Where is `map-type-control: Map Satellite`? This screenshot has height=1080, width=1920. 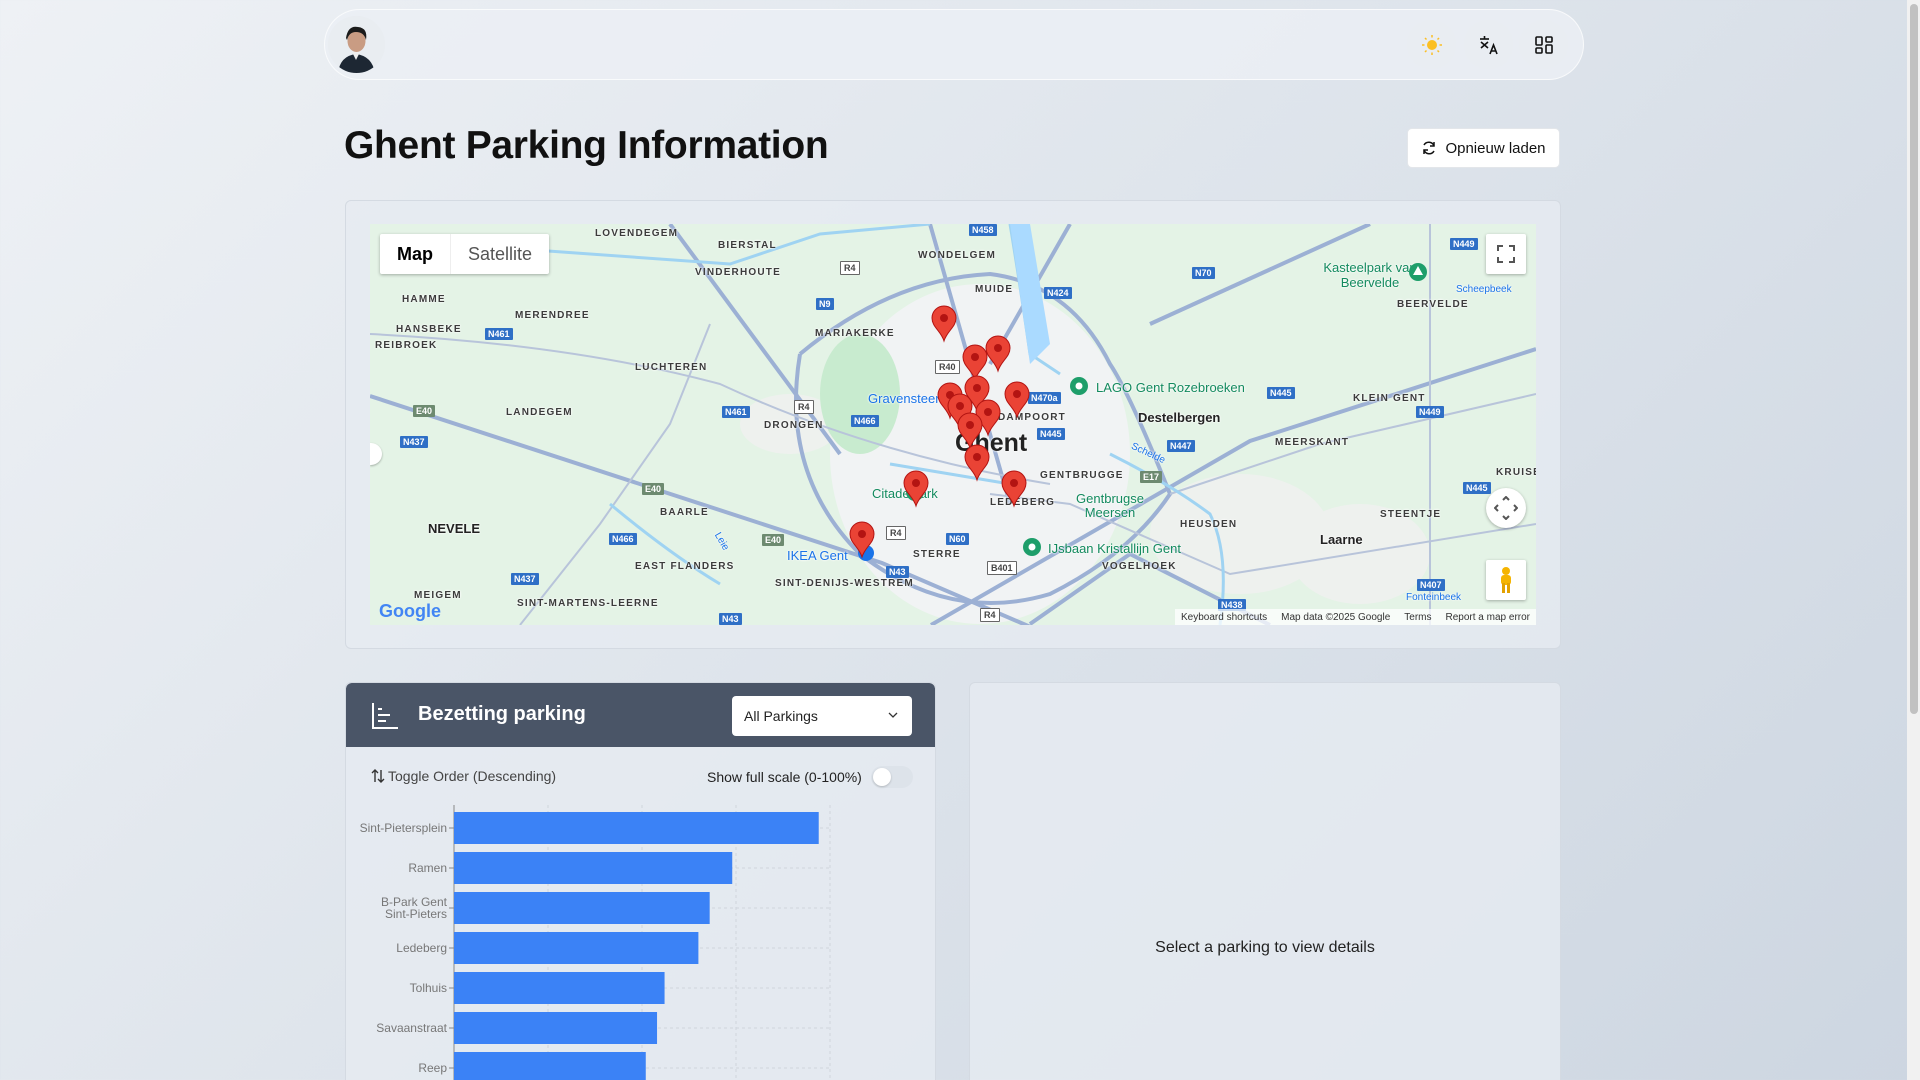 map-type-control: Map Satellite is located at coordinates (465, 254).